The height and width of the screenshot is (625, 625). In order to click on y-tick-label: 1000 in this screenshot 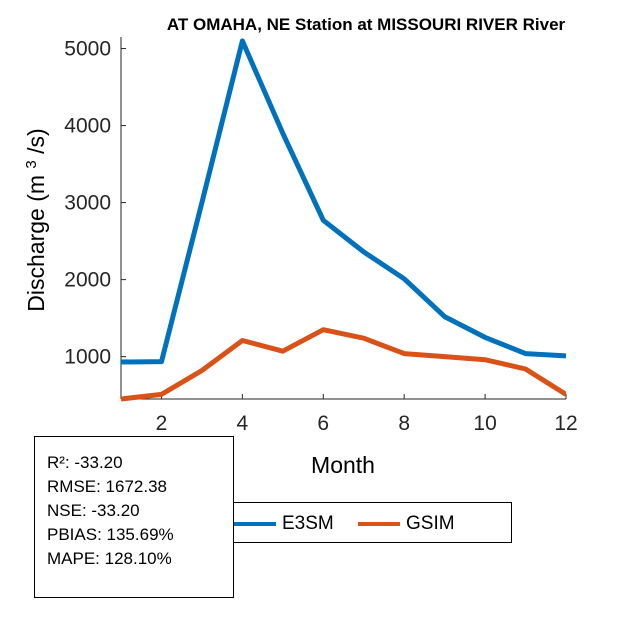, I will do `click(87, 357)`.